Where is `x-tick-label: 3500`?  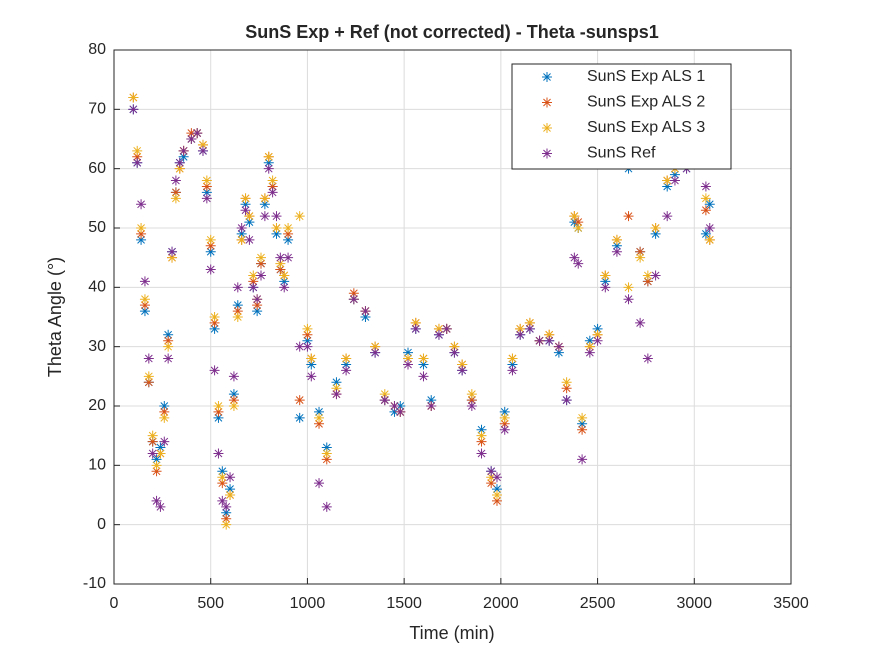
x-tick-label: 3500 is located at coordinates (791, 603).